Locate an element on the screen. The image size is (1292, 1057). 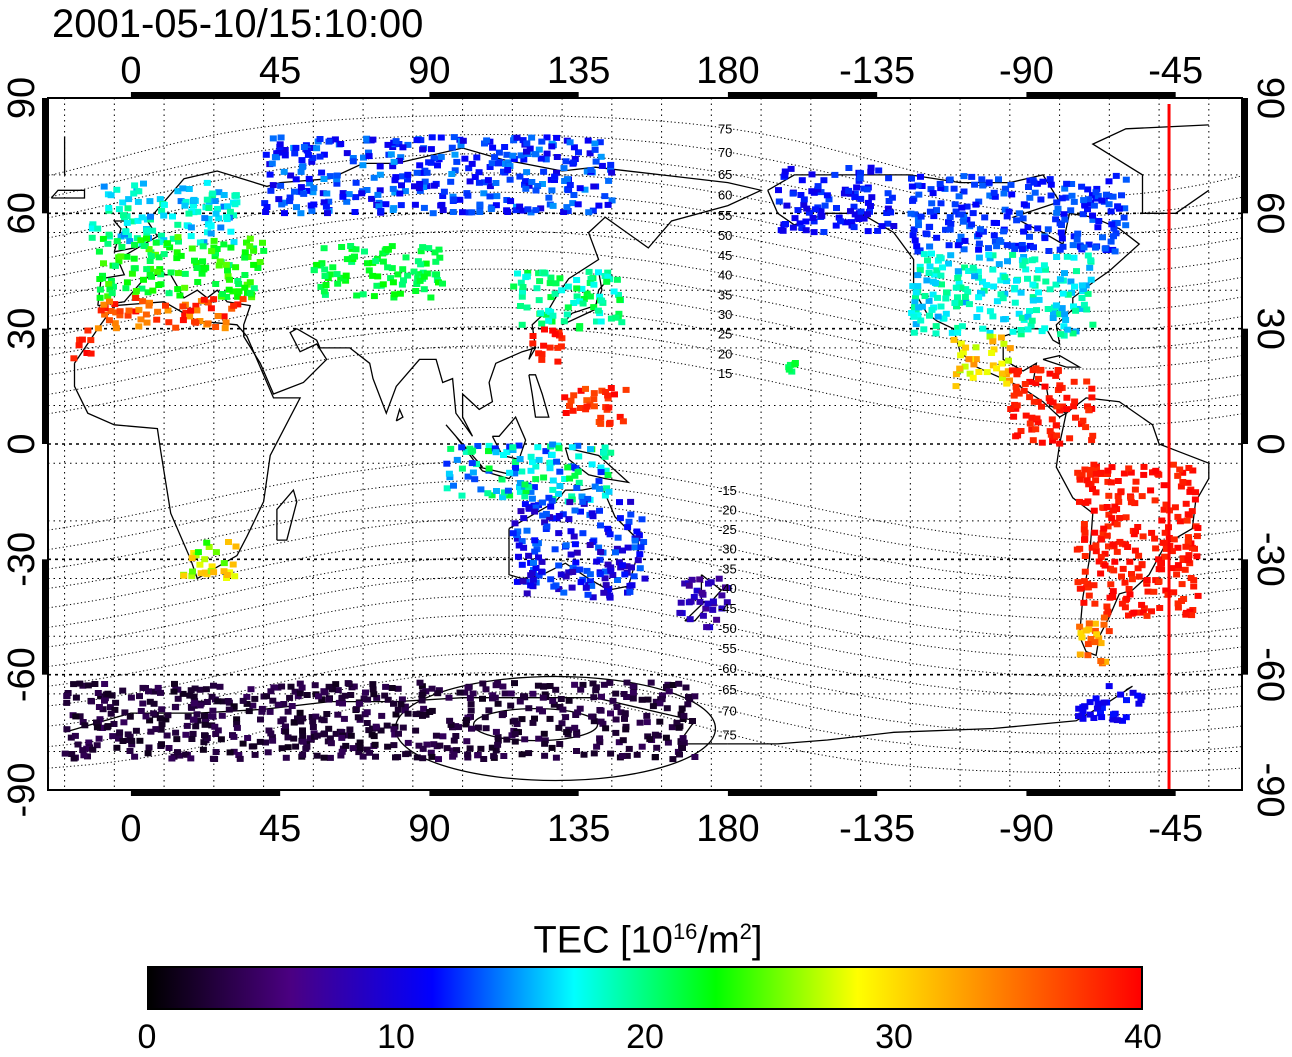
lat-ticks-right: 90 60 30 0 -30 -60 -90 is located at coordinates (1270, 447).